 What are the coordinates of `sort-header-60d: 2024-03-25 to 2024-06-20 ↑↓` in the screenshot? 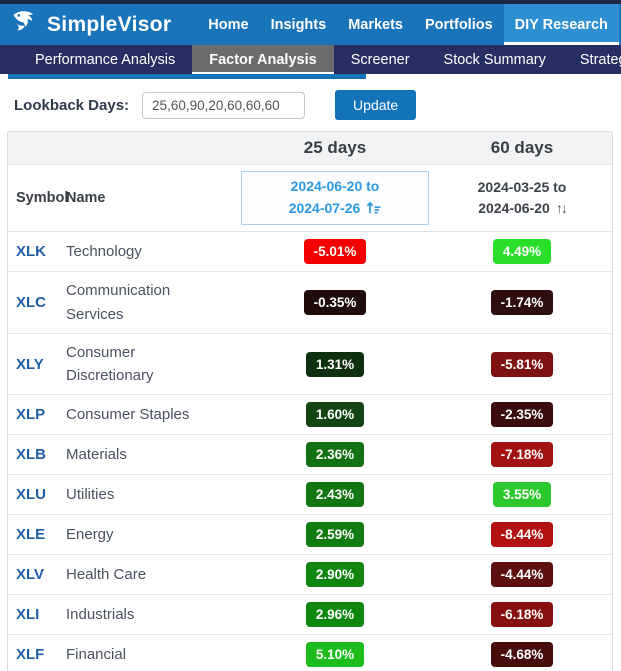 It's located at (522, 198).